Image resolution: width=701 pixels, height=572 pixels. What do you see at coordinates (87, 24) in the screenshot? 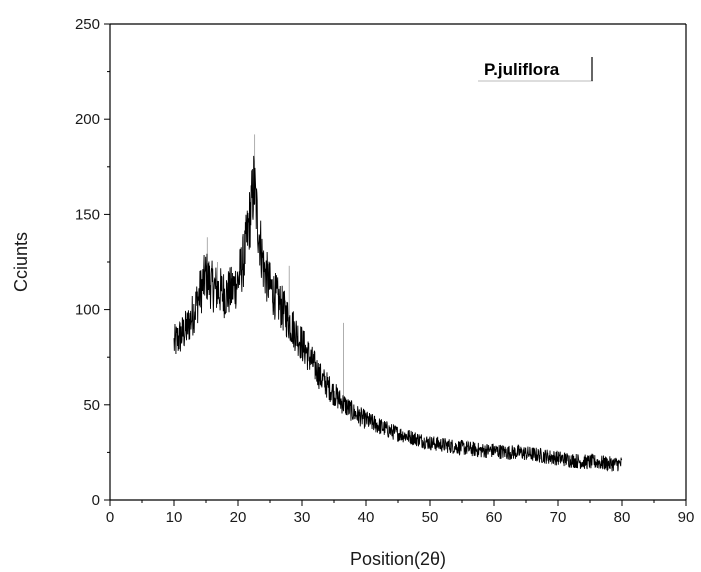
I see `y-tick-label: 250` at bounding box center [87, 24].